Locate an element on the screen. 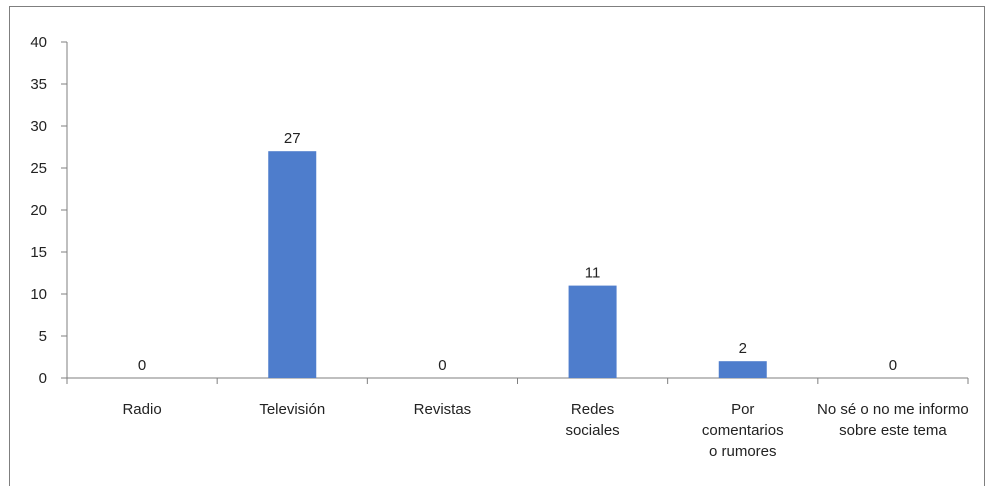  category-label: No sé o no me informo sobre este tema is located at coordinates (893, 420).